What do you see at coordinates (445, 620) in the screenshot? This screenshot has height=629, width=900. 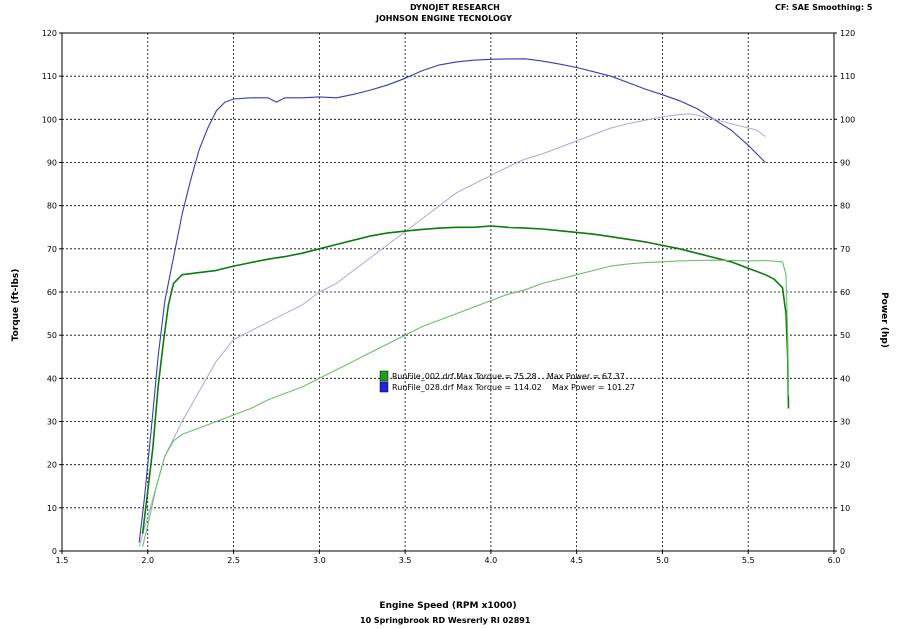 I see `footer-address: 10 Springbrook RD Wesrerly RI 02891` at bounding box center [445, 620].